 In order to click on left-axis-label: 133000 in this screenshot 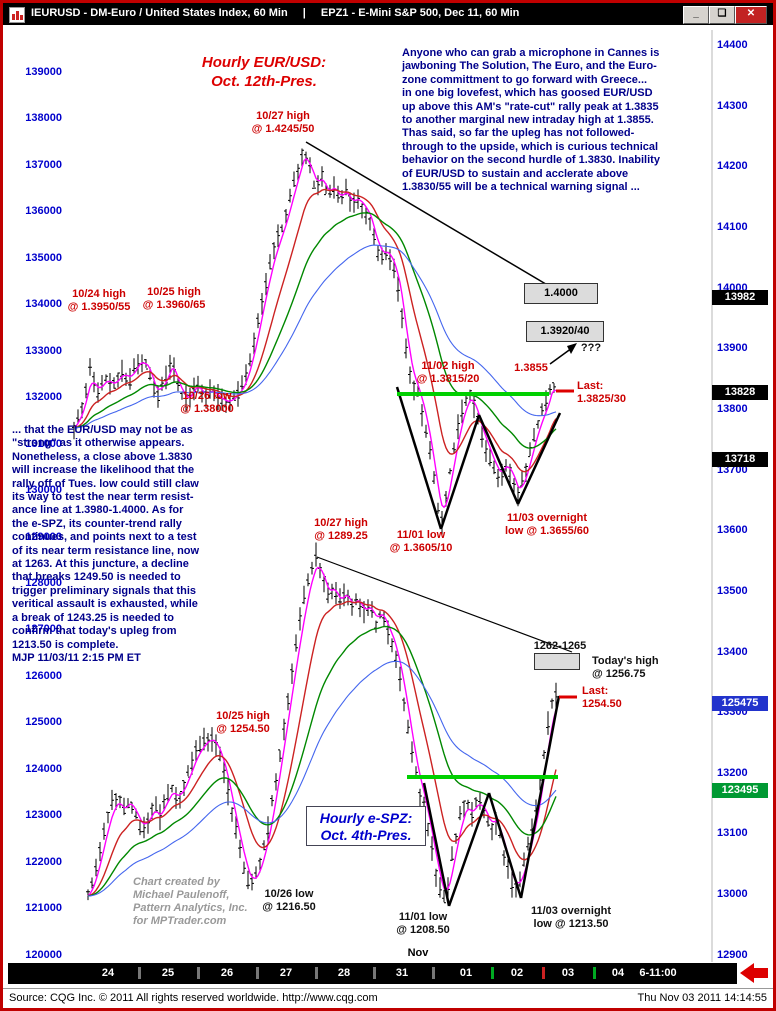, I will do `click(43, 350)`.